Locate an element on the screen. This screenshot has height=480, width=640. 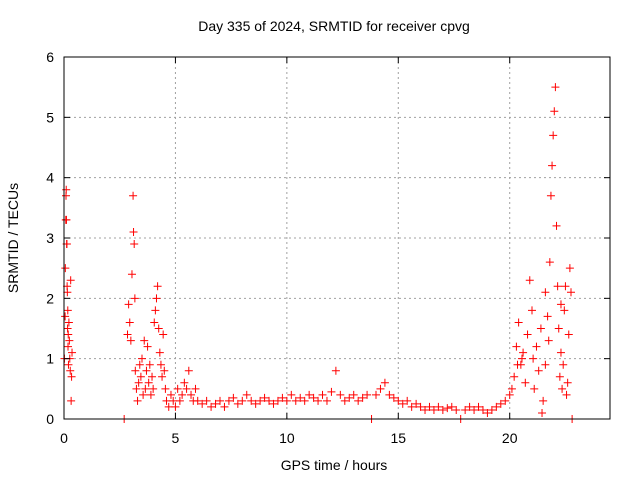
x-tick-label: 10 is located at coordinates (287, 438).